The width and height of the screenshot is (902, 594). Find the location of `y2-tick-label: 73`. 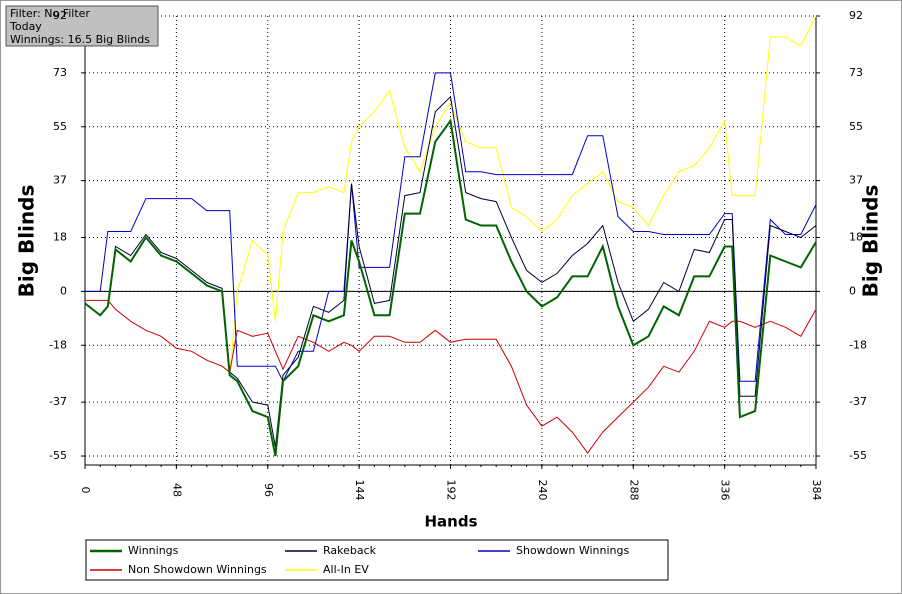

y2-tick-label: 73 is located at coordinates (856, 72).